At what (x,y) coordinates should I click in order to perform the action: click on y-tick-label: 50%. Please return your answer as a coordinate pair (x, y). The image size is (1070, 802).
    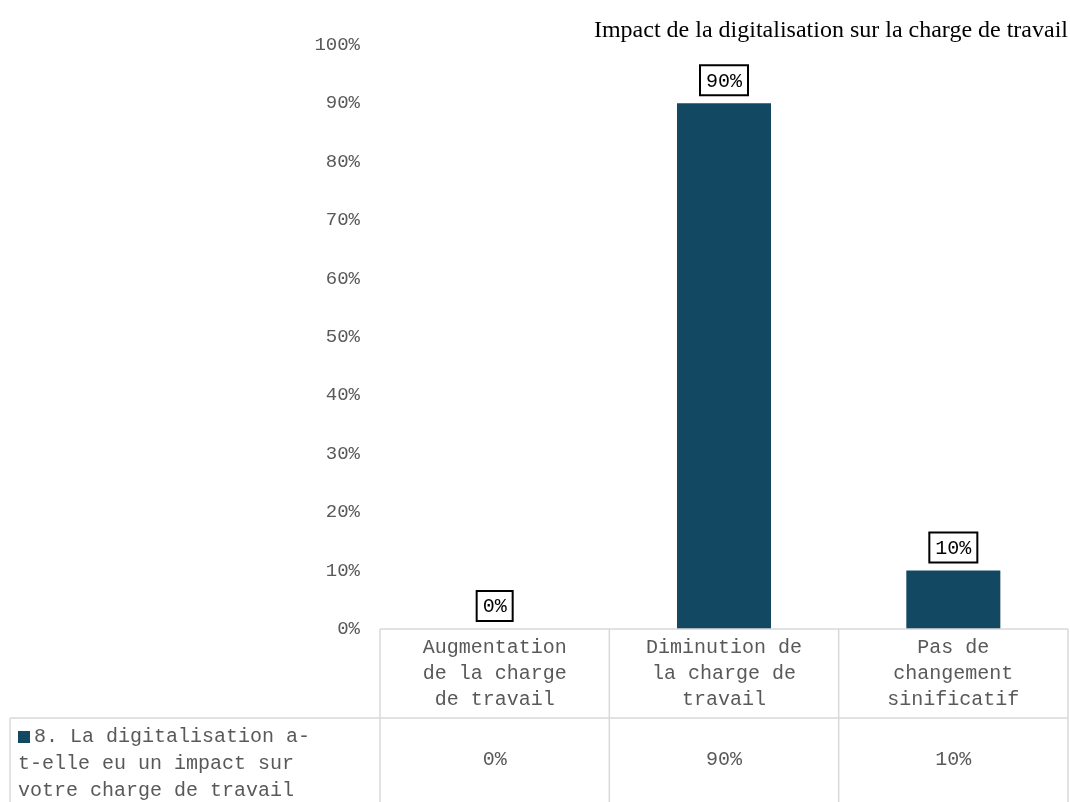
    Looking at the image, I should click on (343, 336).